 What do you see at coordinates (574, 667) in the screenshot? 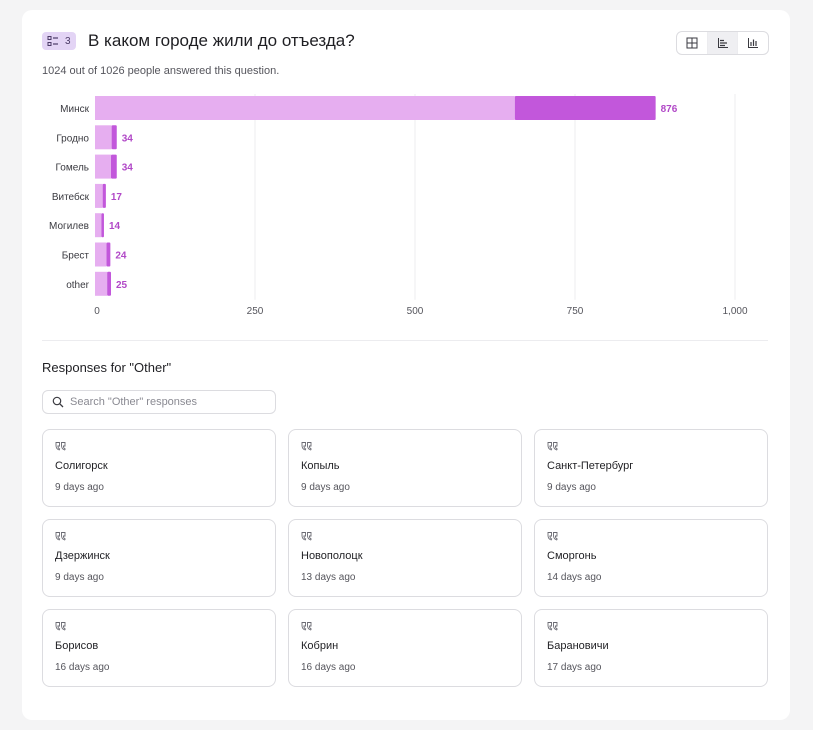
I see `response-time: 17 days ago` at bounding box center [574, 667].